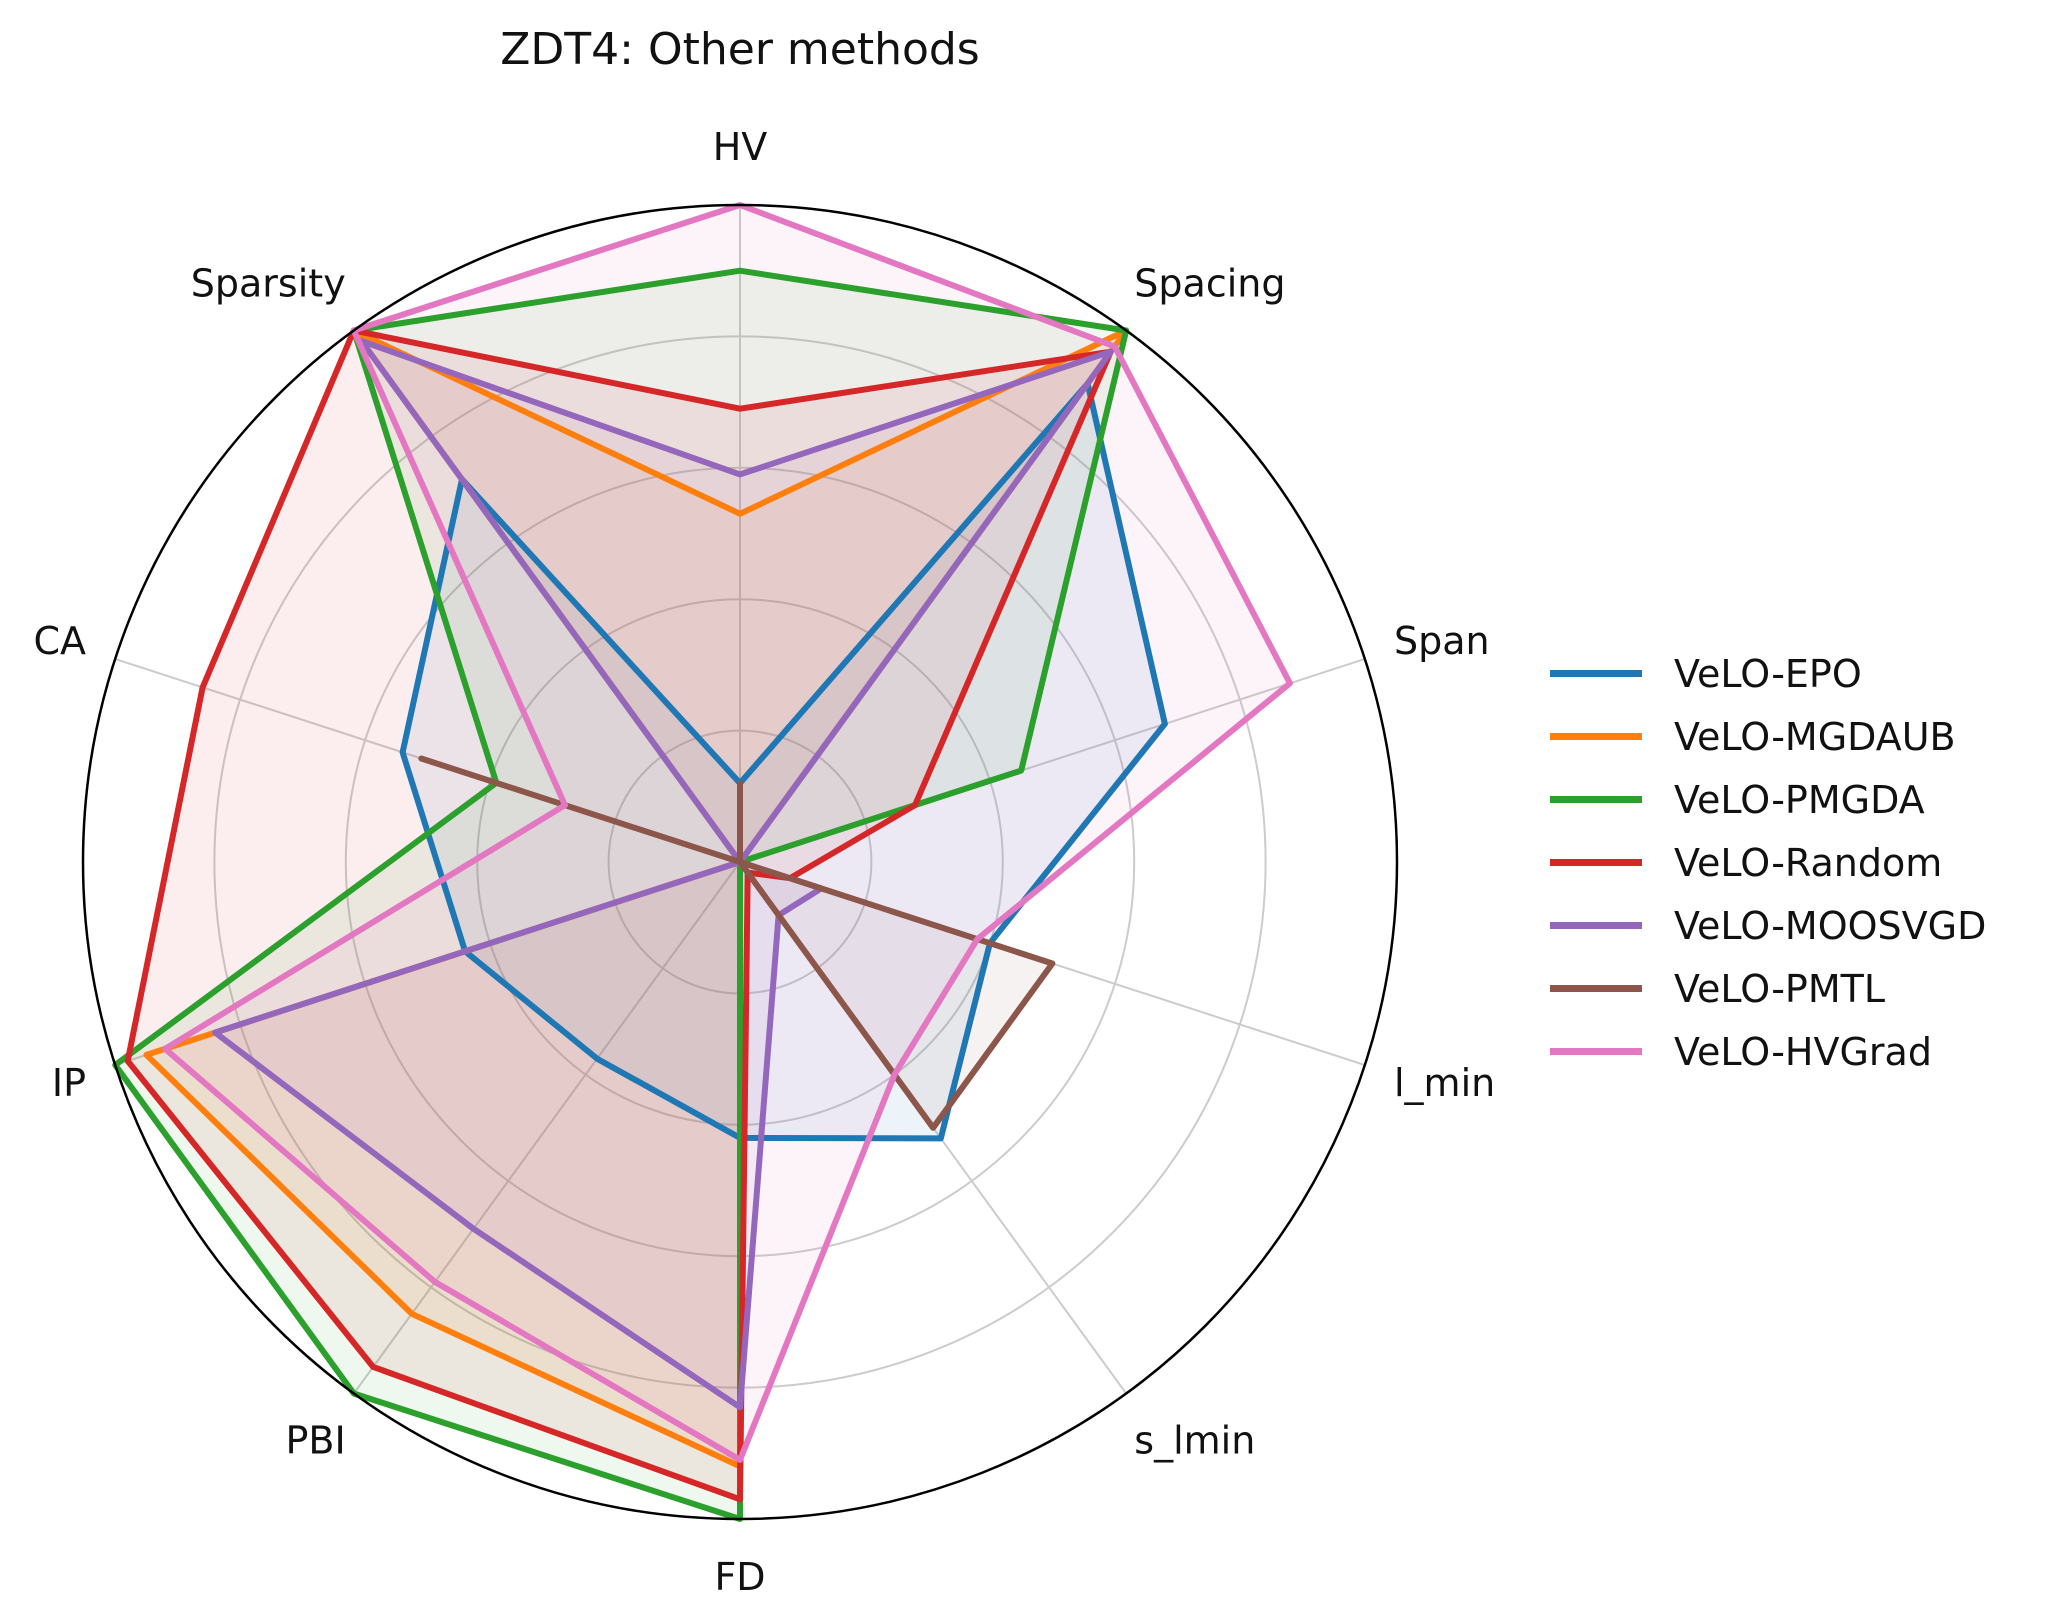  I want to click on legend-label: VeLO-PMTL, so click(1780, 988).